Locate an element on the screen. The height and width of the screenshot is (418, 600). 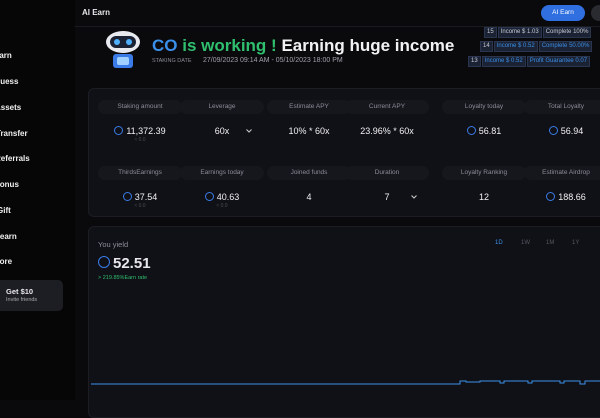
stat-value: 40.63 is located at coordinates (222, 197).